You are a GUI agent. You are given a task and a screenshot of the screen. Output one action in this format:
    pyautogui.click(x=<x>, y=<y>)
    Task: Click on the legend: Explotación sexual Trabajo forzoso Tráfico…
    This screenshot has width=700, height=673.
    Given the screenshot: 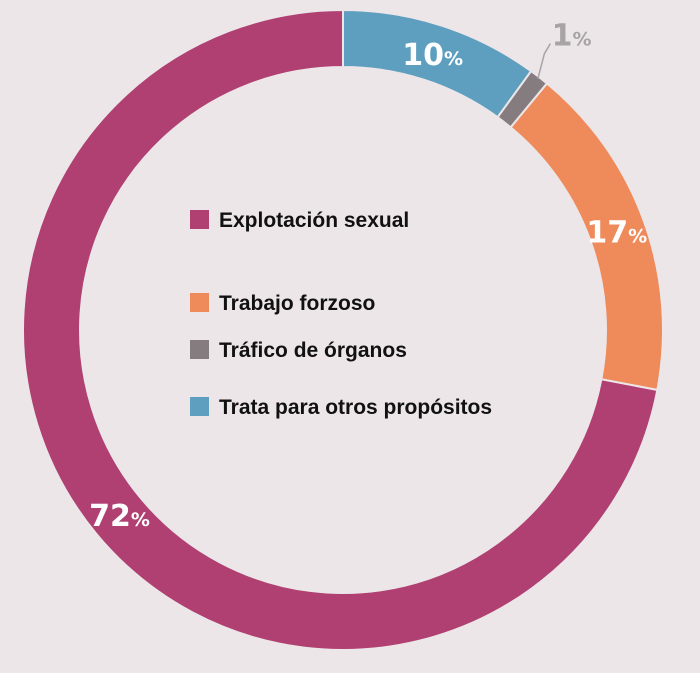 What is the action you would take?
    pyautogui.click(x=341, y=314)
    